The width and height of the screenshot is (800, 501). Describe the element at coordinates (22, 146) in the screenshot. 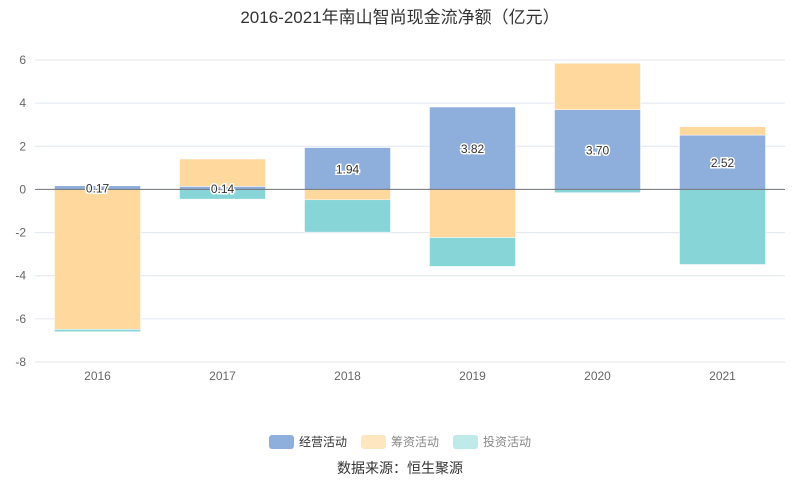

I see `y-tick-label: 2` at that location.